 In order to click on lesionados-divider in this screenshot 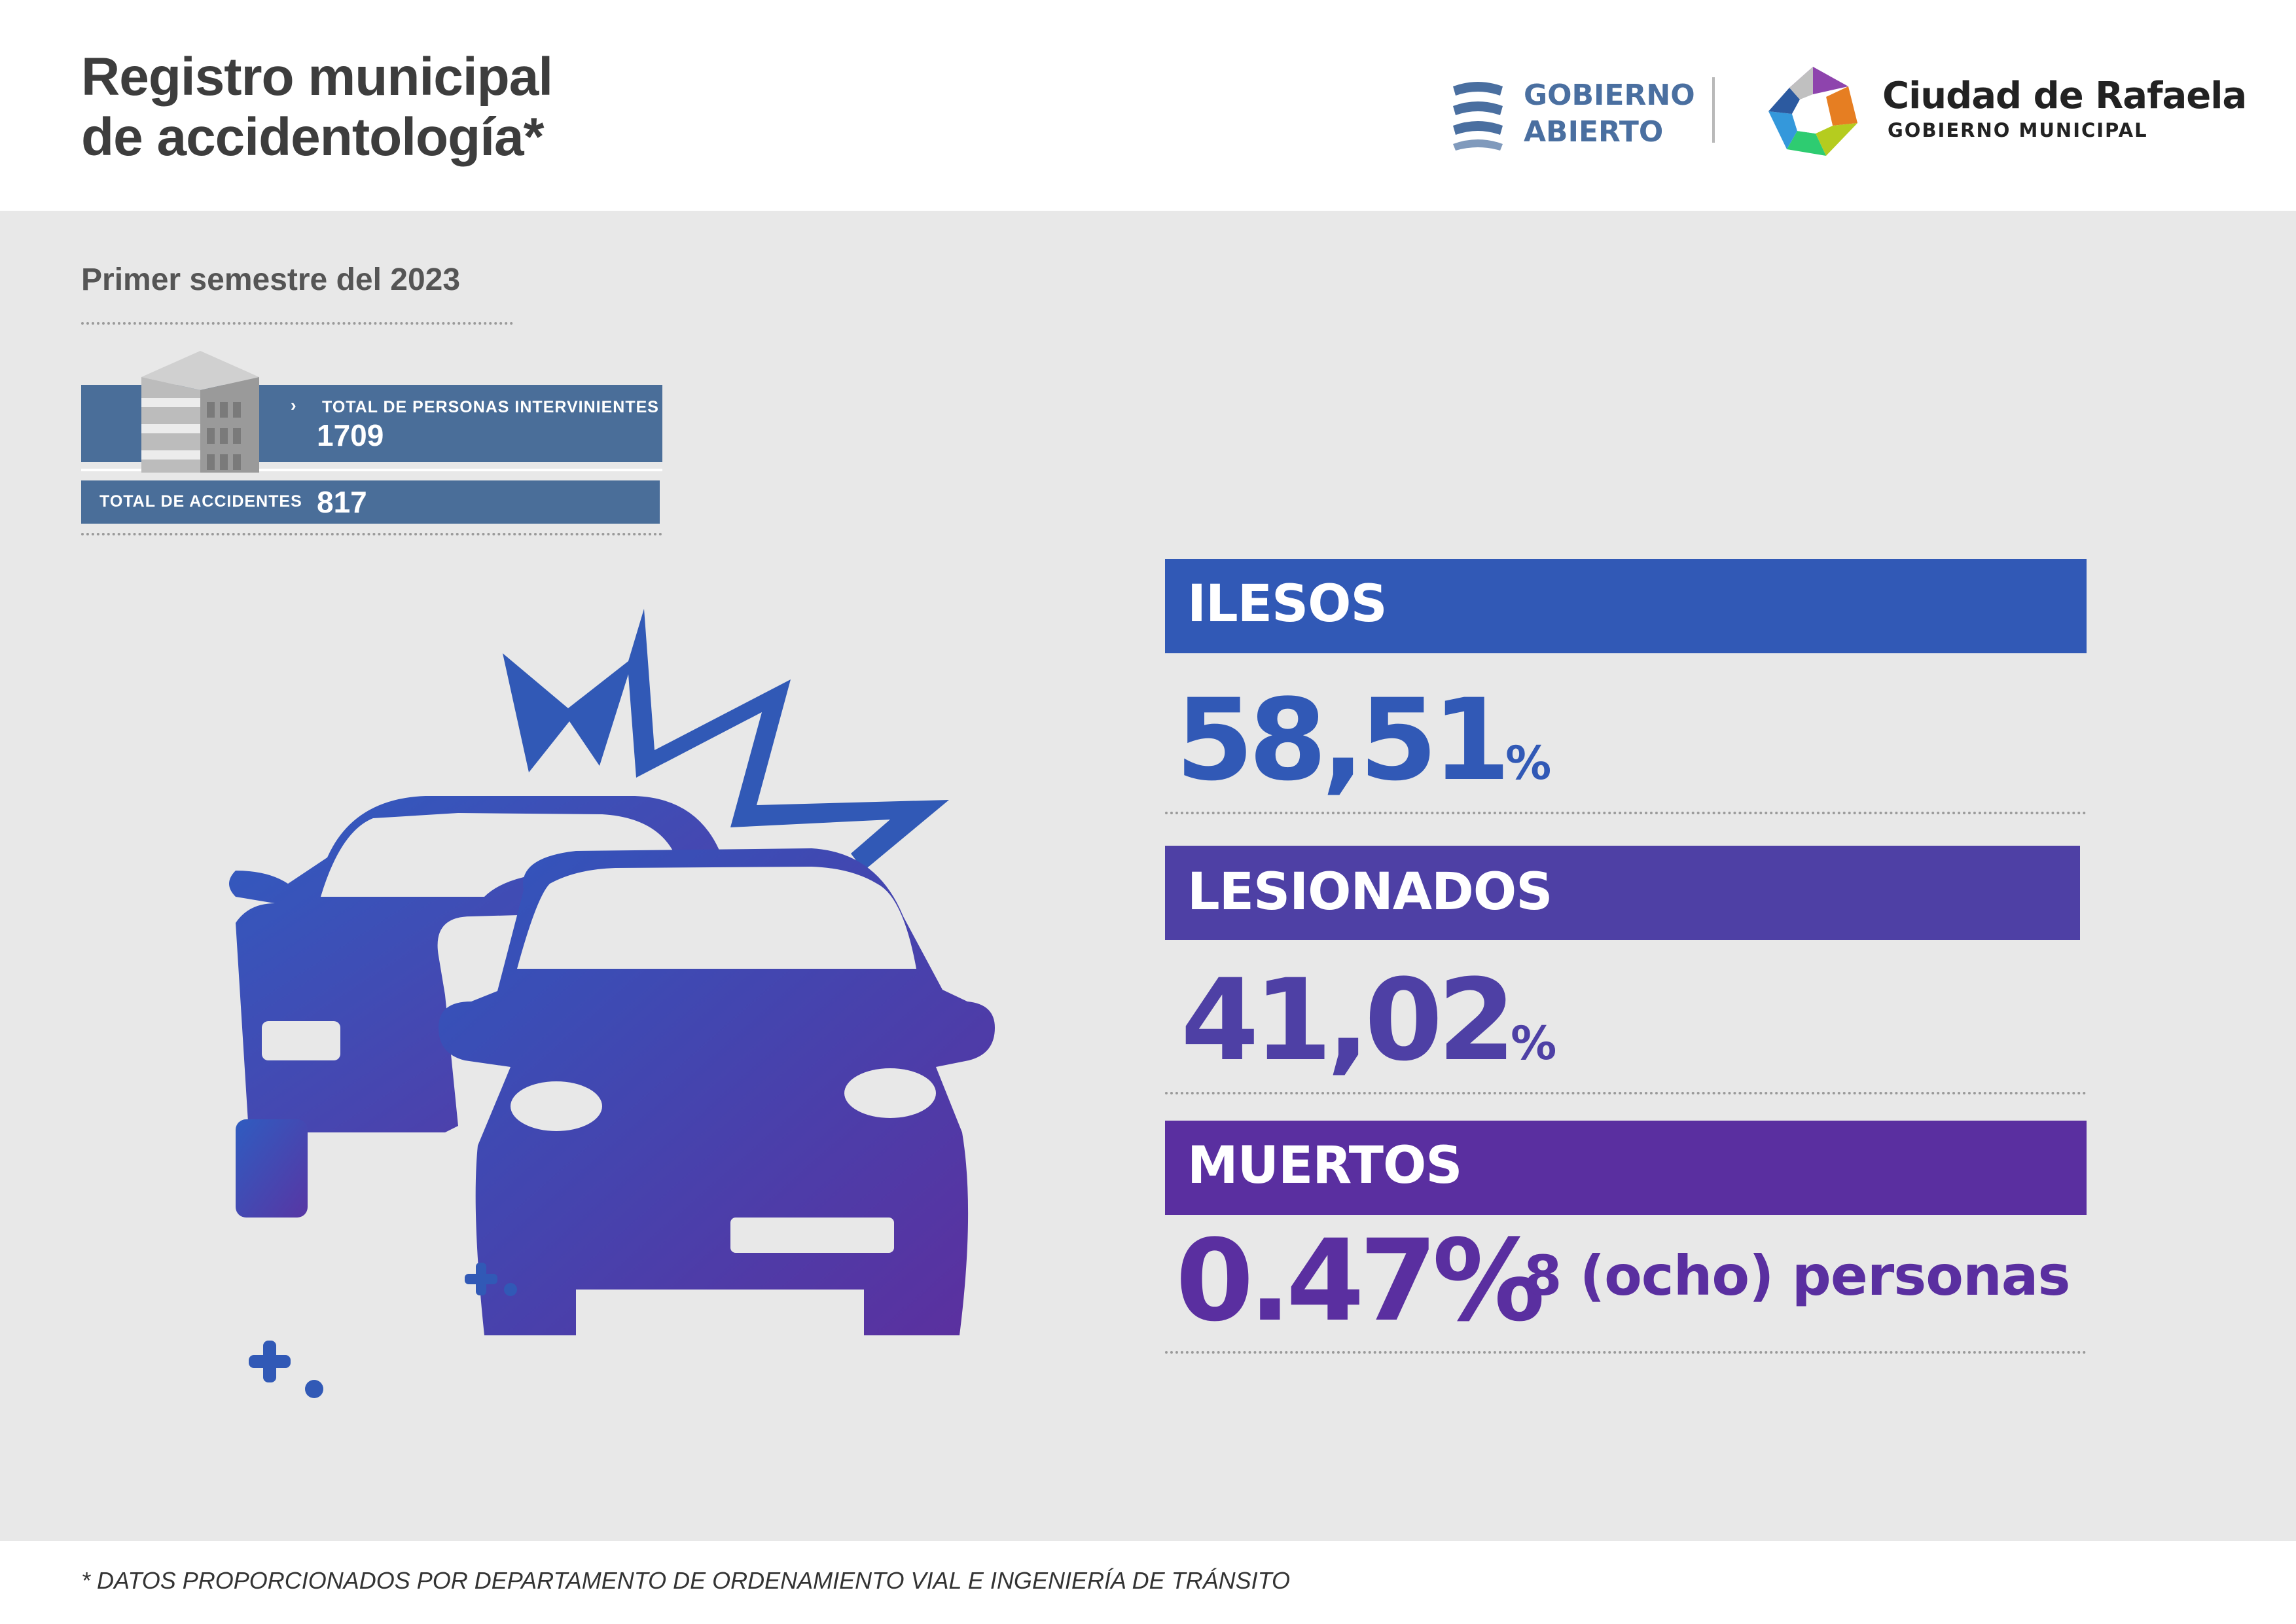, I will do `click(1626, 1093)`.